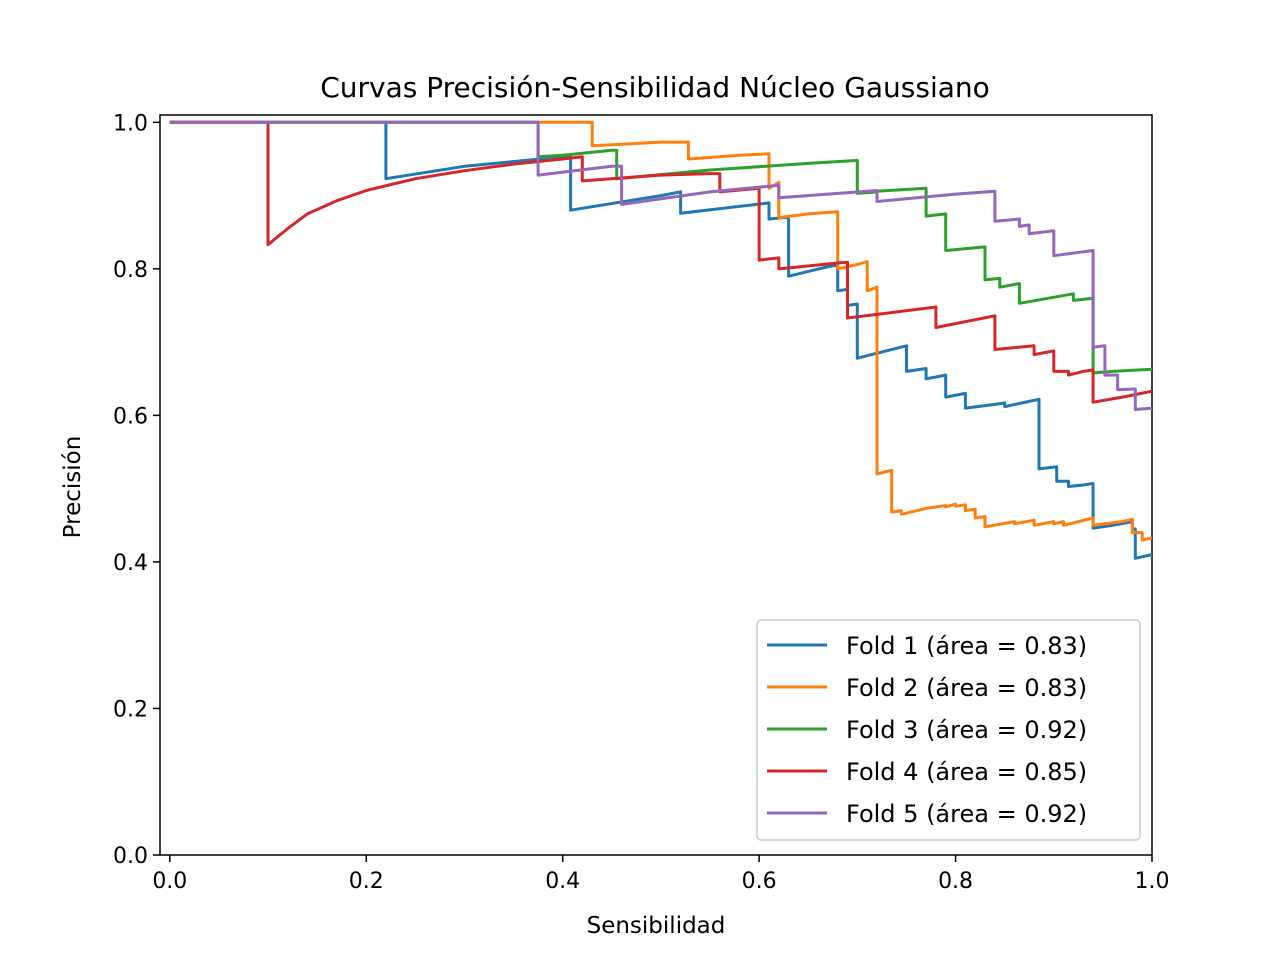 This screenshot has height=960, width=1280. I want to click on y-tick-label: 0.0, so click(130, 856).